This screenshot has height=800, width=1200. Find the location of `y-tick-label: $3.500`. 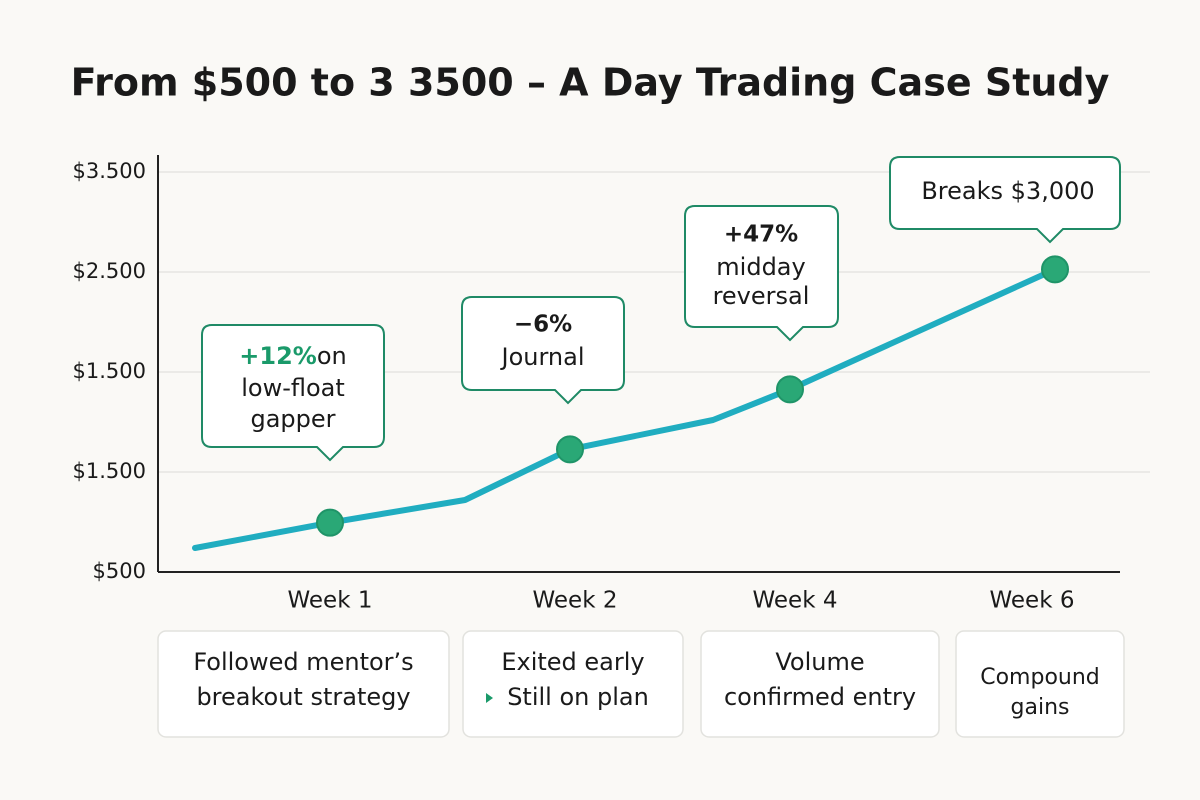

y-tick-label: $3.500 is located at coordinates (109, 171).